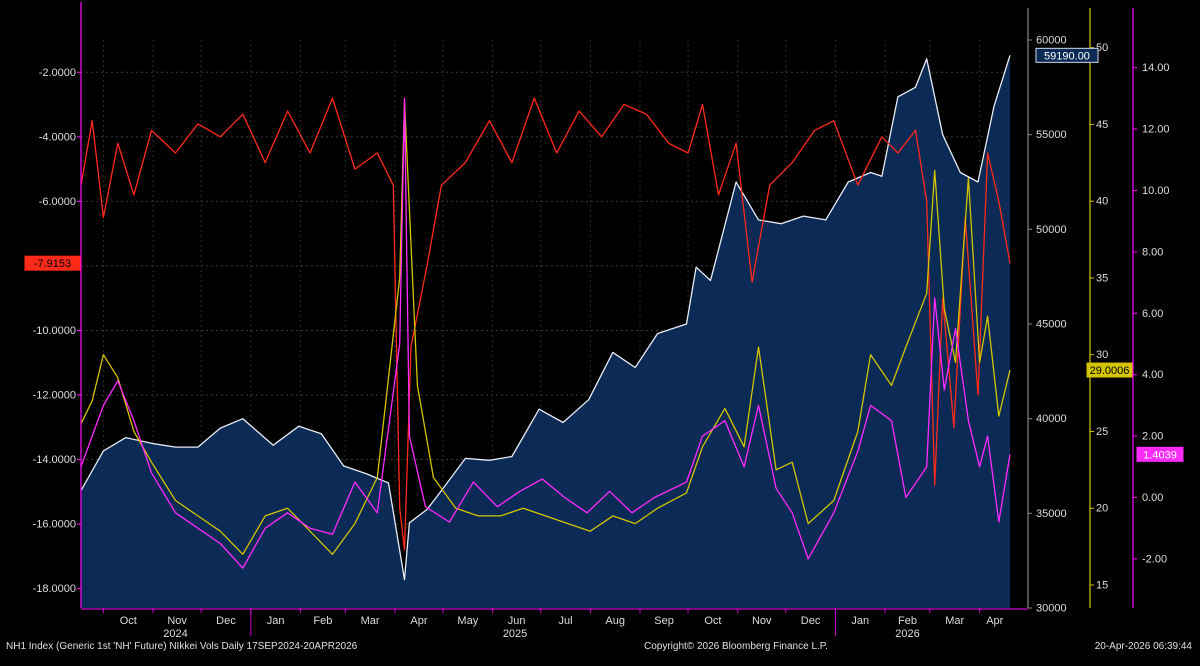  I want to click on left-axis-tick-label: -14.0000, so click(54, 460).